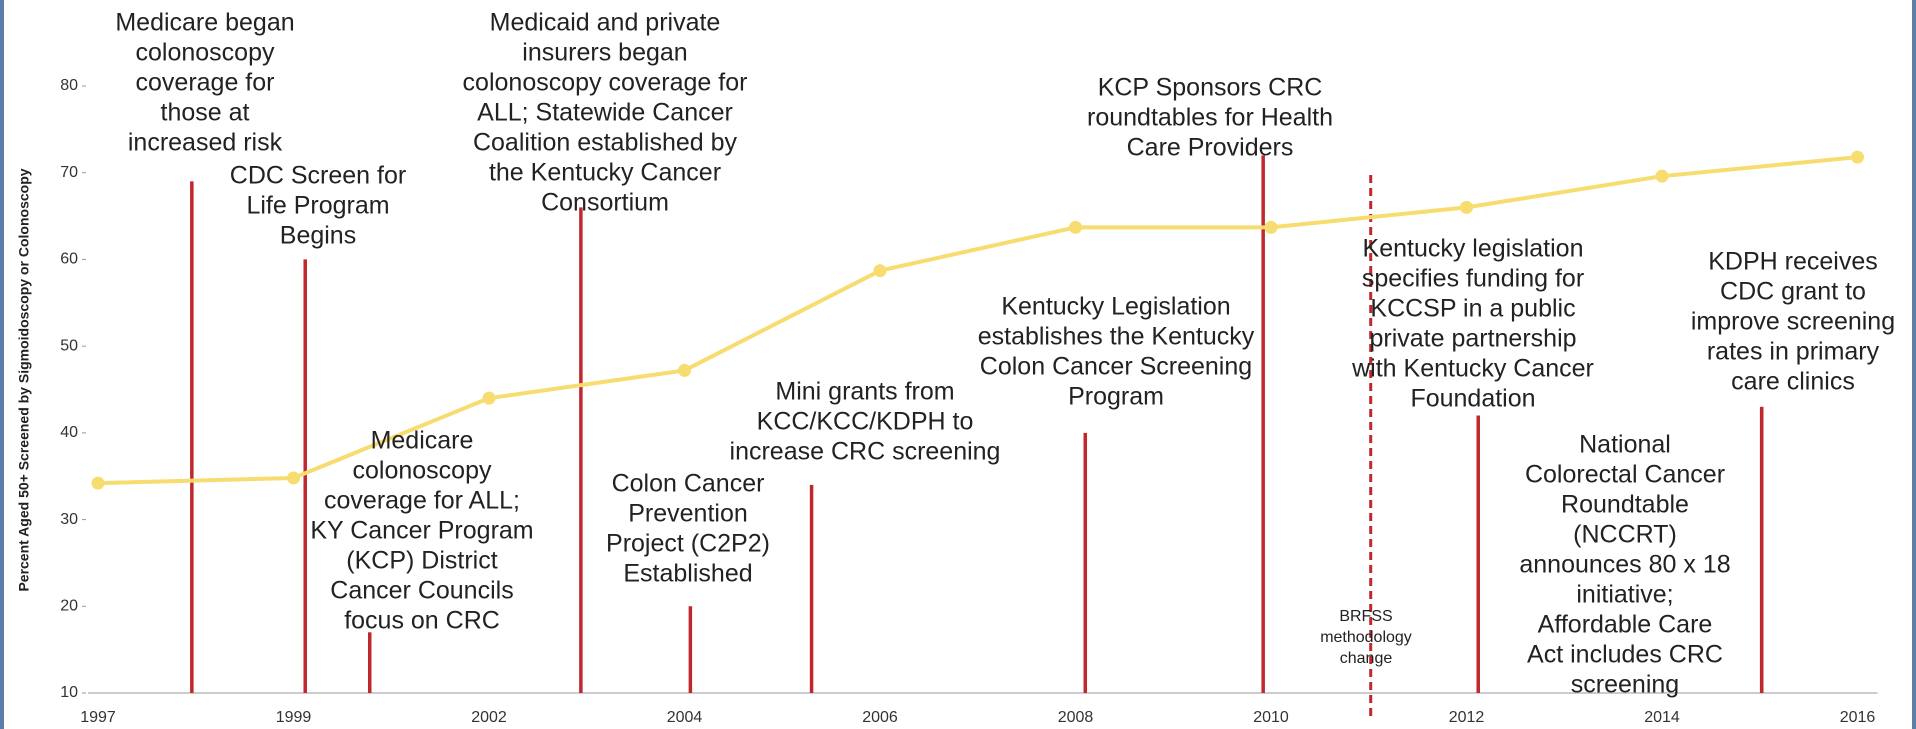 This screenshot has width=1916, height=729. Describe the element at coordinates (1793, 352) in the screenshot. I see `annotation-text: rates in primary` at that location.